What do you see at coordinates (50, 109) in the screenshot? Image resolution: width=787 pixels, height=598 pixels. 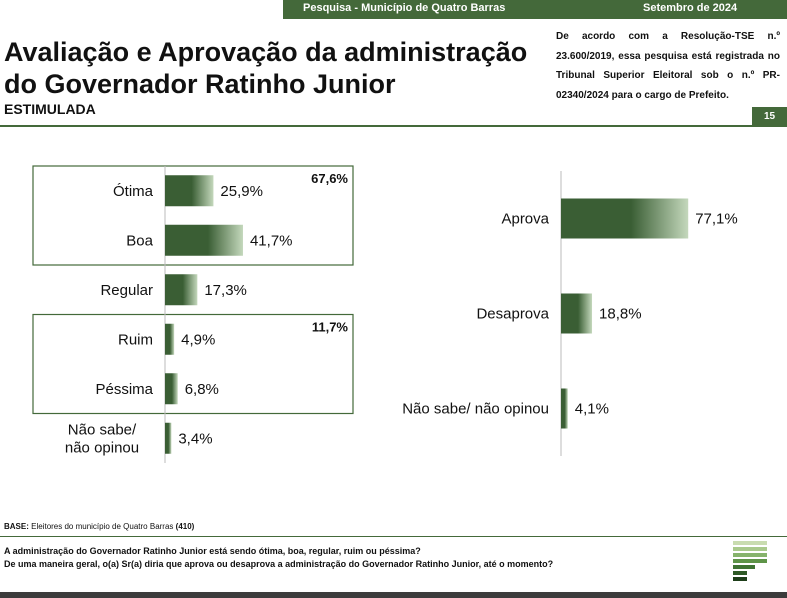 I see `page-subtitle: ESTIMULADA` at bounding box center [50, 109].